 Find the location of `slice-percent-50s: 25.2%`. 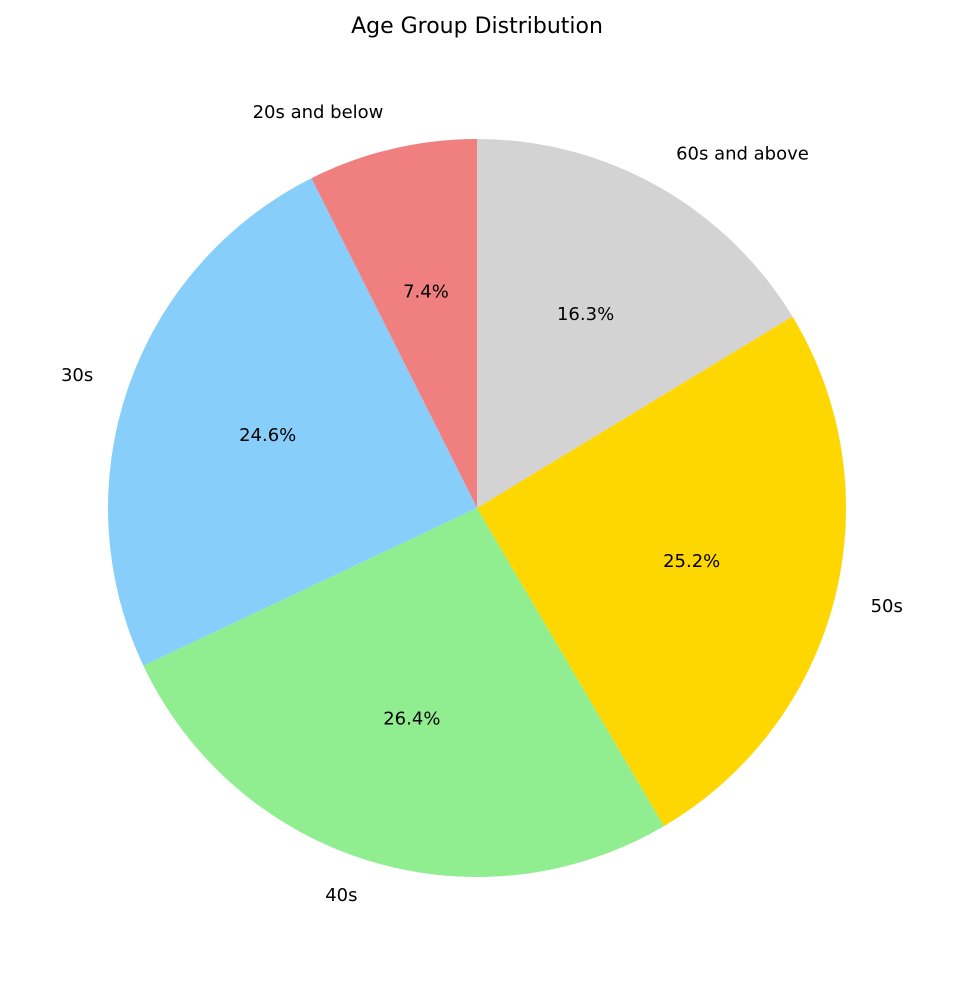

slice-percent-50s: 25.2% is located at coordinates (691, 561).